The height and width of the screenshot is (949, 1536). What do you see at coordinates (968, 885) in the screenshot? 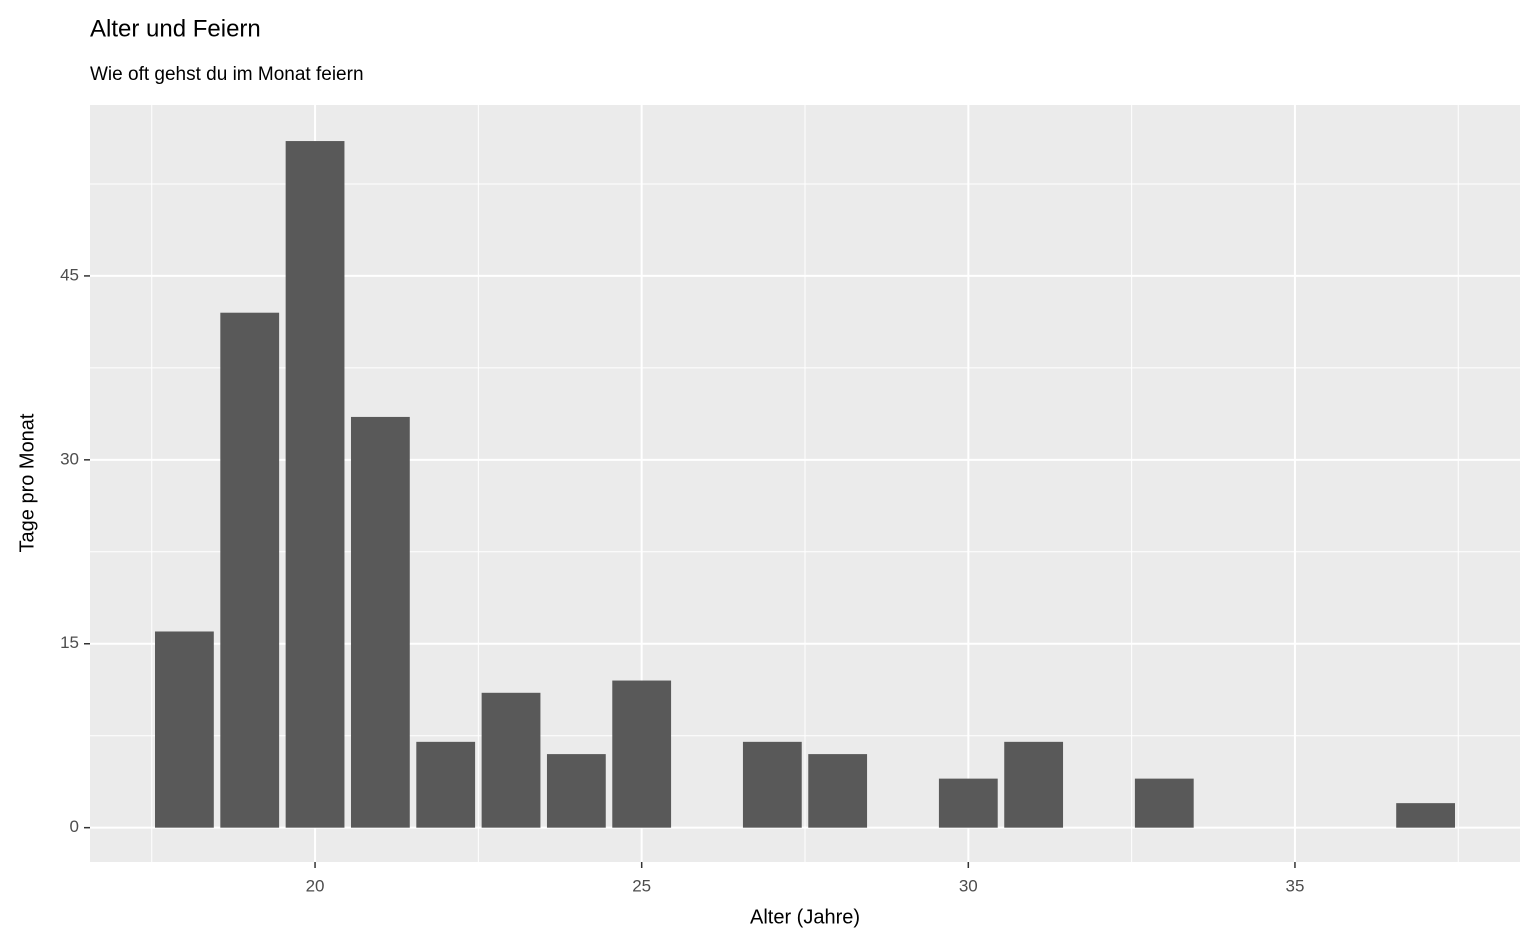
I see `x-tick-label: 30` at bounding box center [968, 885].